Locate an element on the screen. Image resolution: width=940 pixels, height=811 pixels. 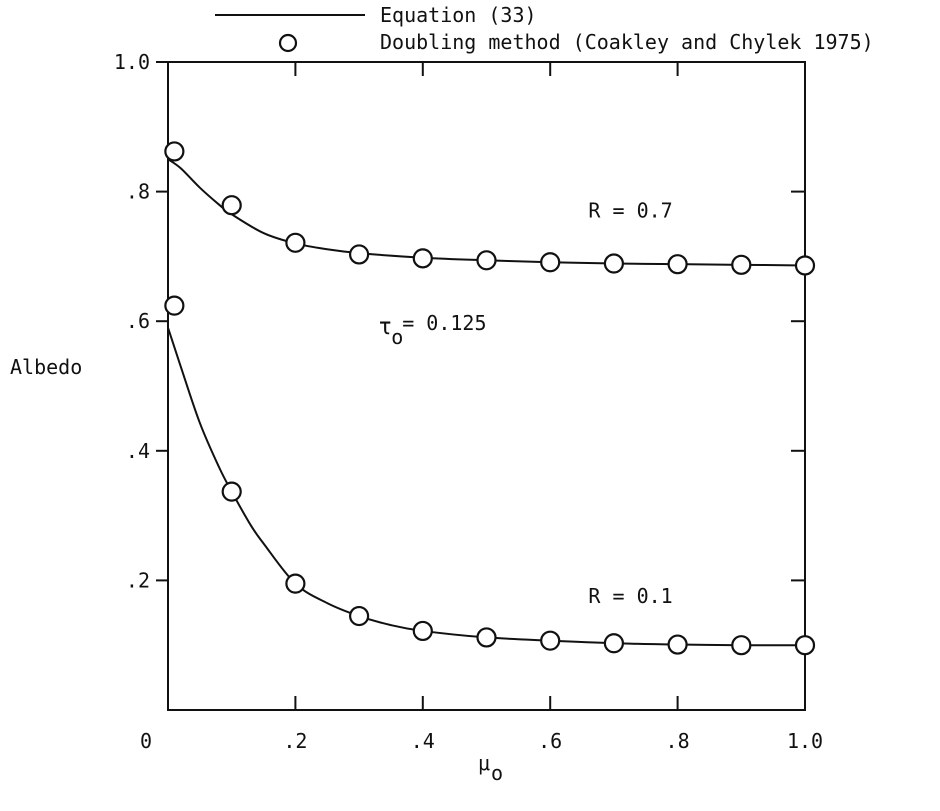
annotation-tau-value: = 0.125 is located at coordinates (444, 323).